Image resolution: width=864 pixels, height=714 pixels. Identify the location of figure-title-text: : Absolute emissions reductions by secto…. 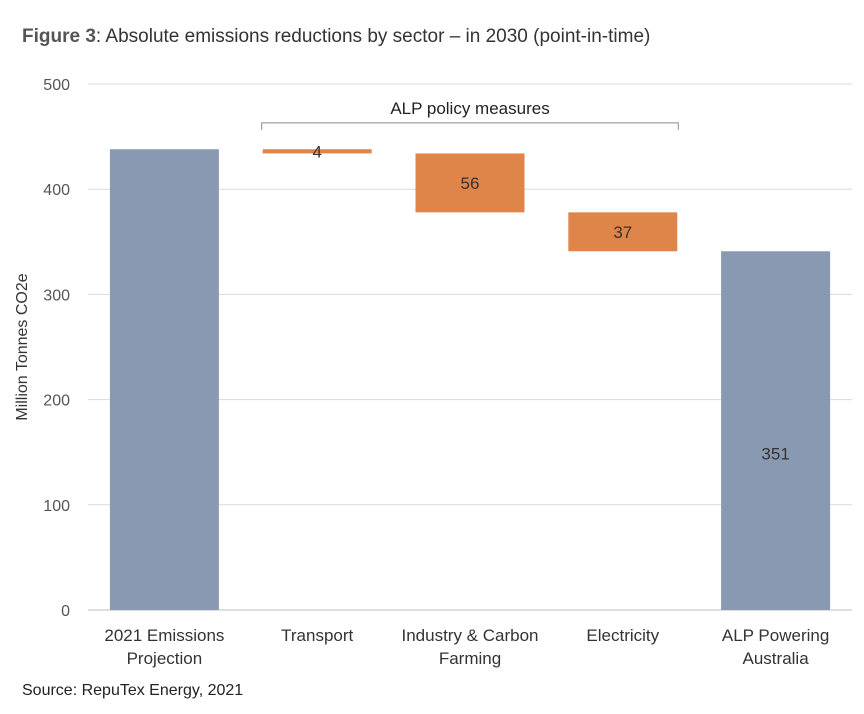
(373, 36).